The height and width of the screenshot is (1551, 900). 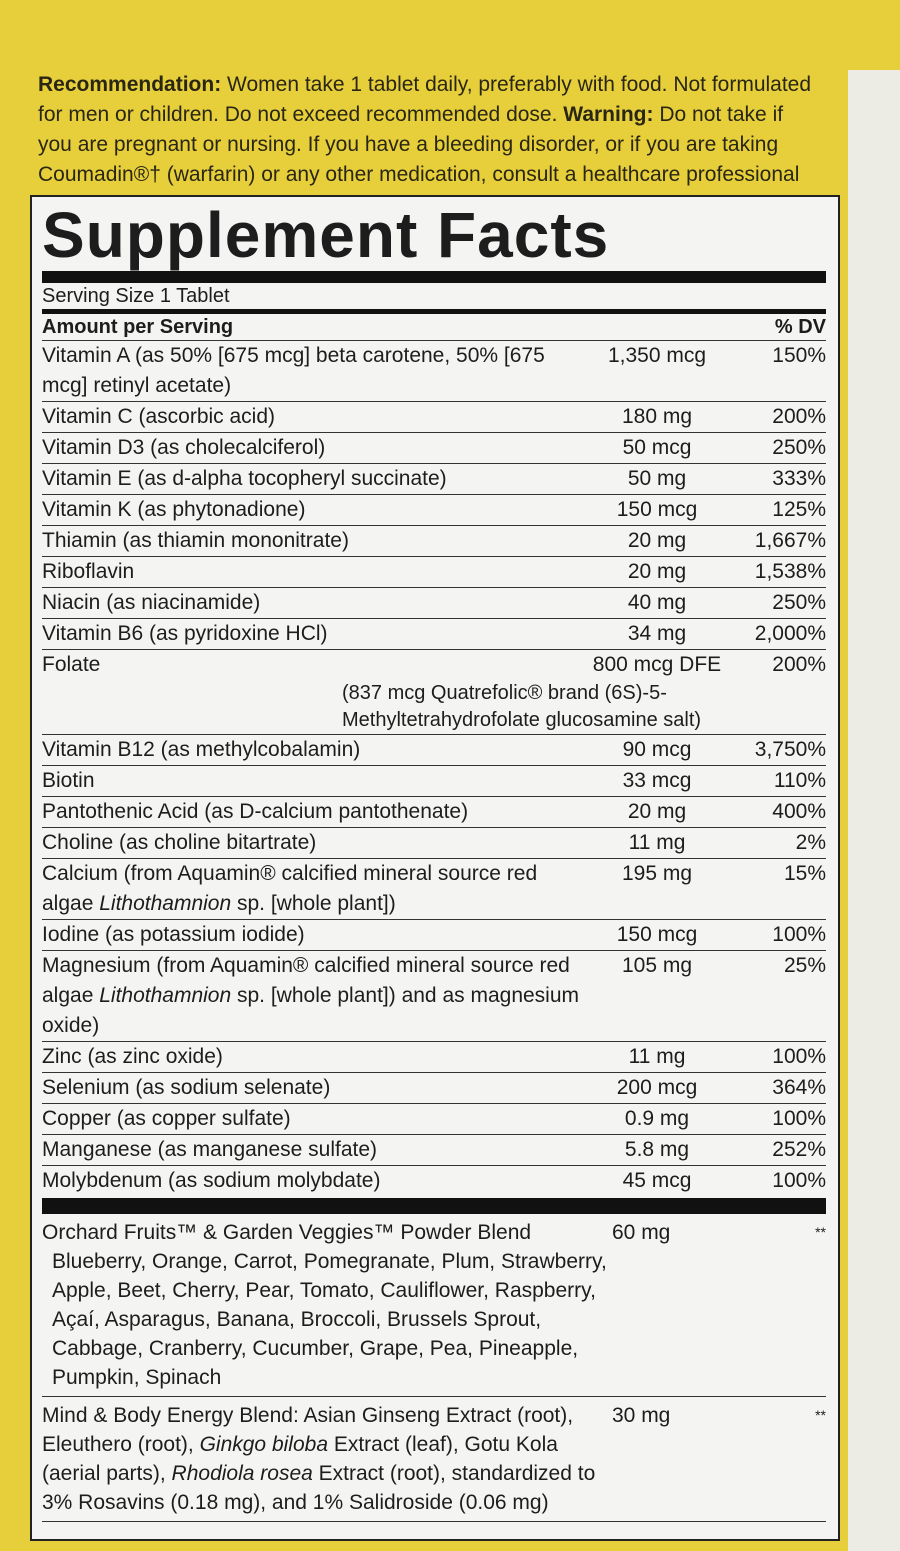 What do you see at coordinates (434, 571) in the screenshot?
I see `nutrient-row: Riboflavin 20 mg 1,538%` at bounding box center [434, 571].